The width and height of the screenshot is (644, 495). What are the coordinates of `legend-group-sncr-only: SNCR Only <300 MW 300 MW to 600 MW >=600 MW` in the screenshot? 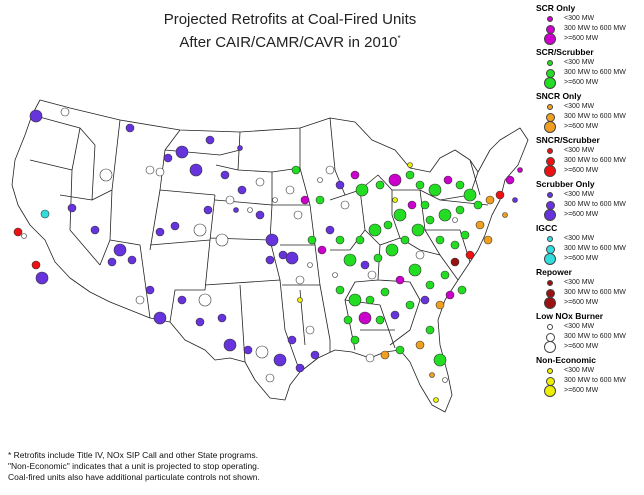 It's located at (589, 112).